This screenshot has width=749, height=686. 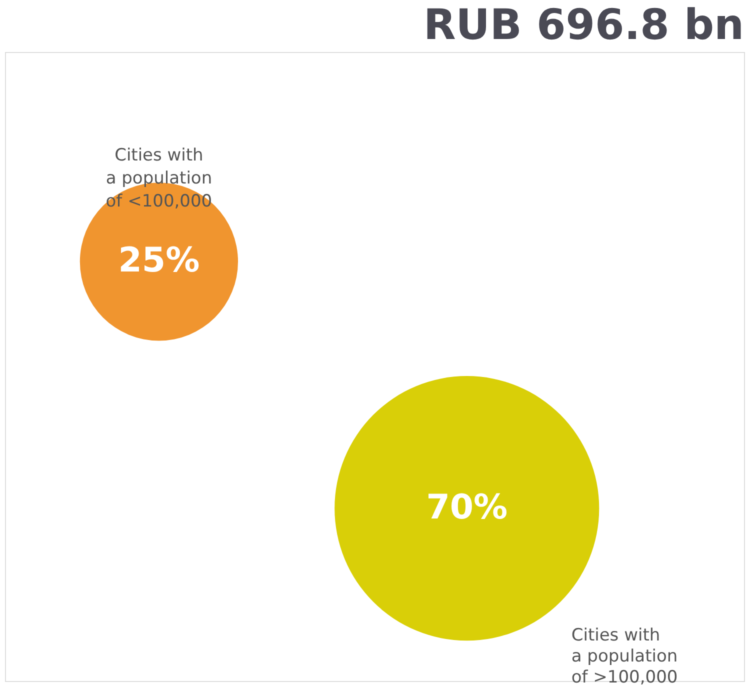 I want to click on data-label: 25%, so click(x=159, y=260).